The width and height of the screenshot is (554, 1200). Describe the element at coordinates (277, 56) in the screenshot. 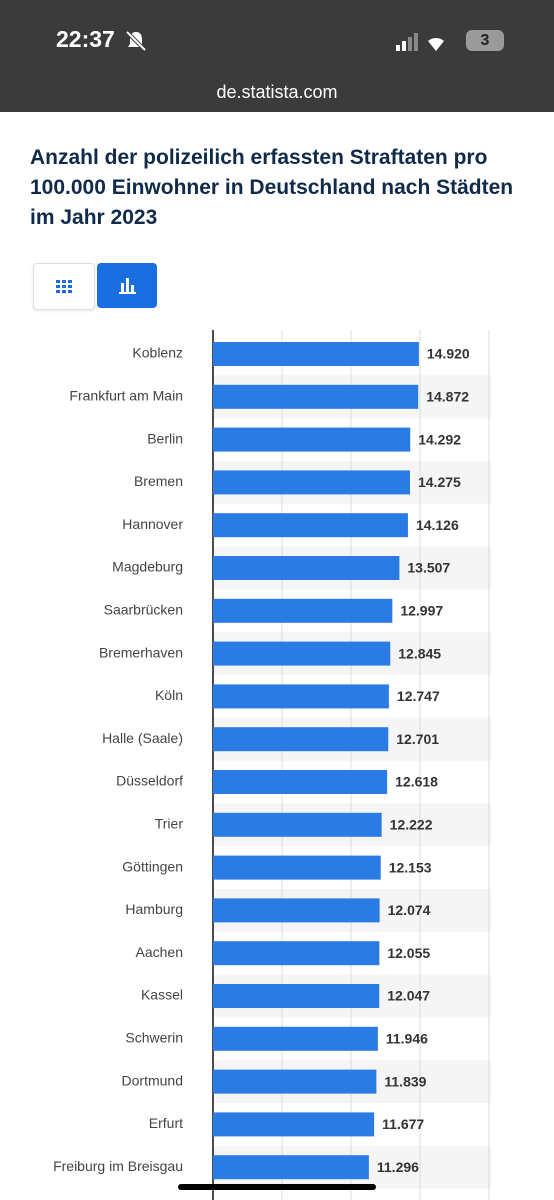

I see `status-bar: 22:37 3 de.statista.com` at that location.